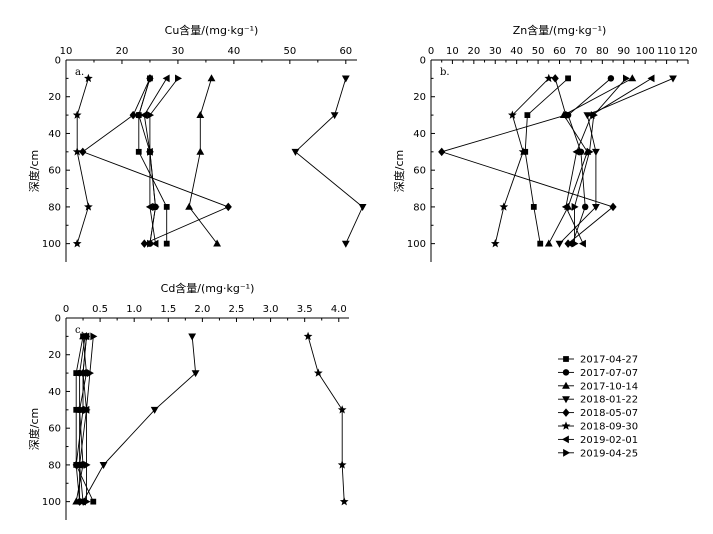 This screenshot has height=534, width=713. I want to click on x-tick-label: 80, so click(602, 51).